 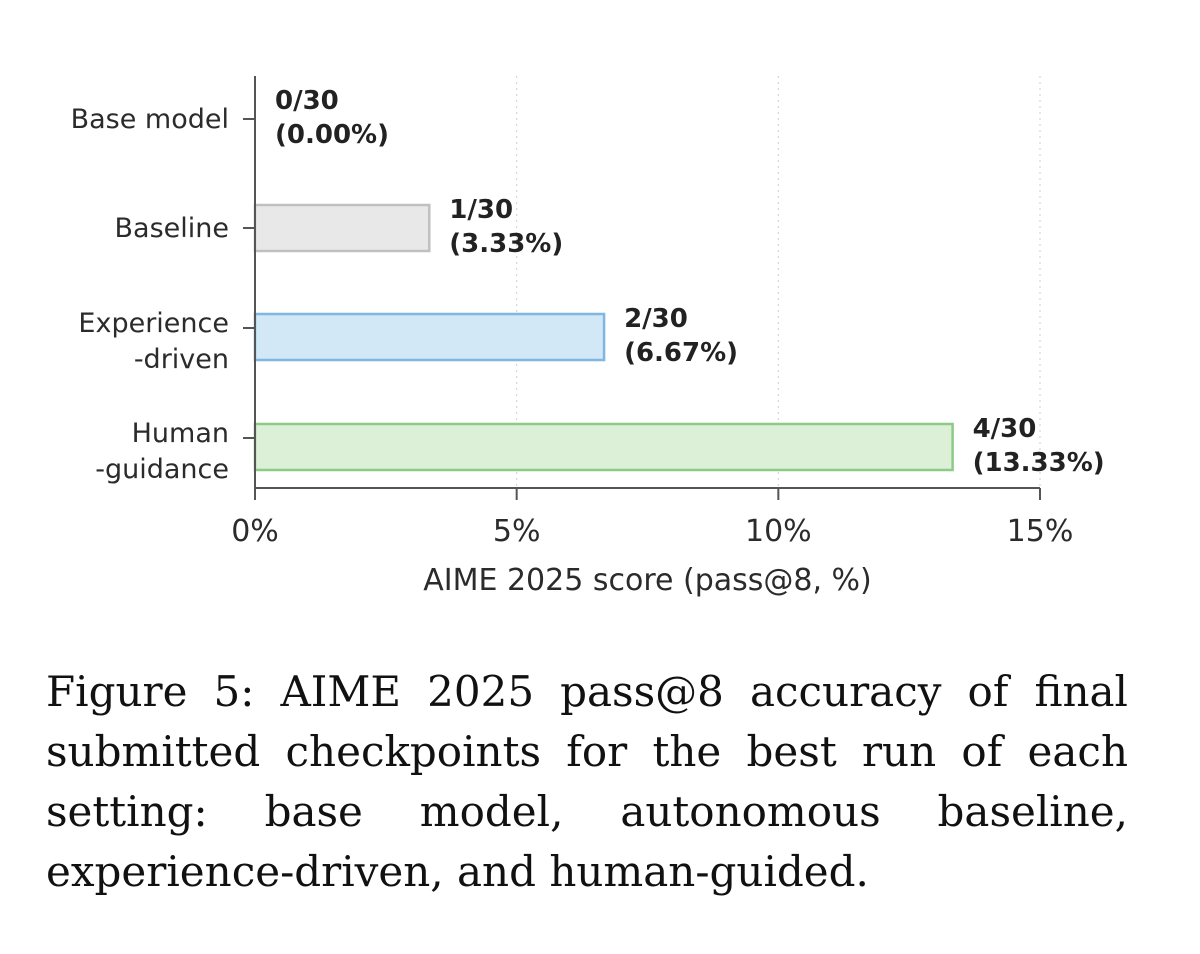 I want to click on y-tick-label-line: Baseline, so click(x=172, y=228).